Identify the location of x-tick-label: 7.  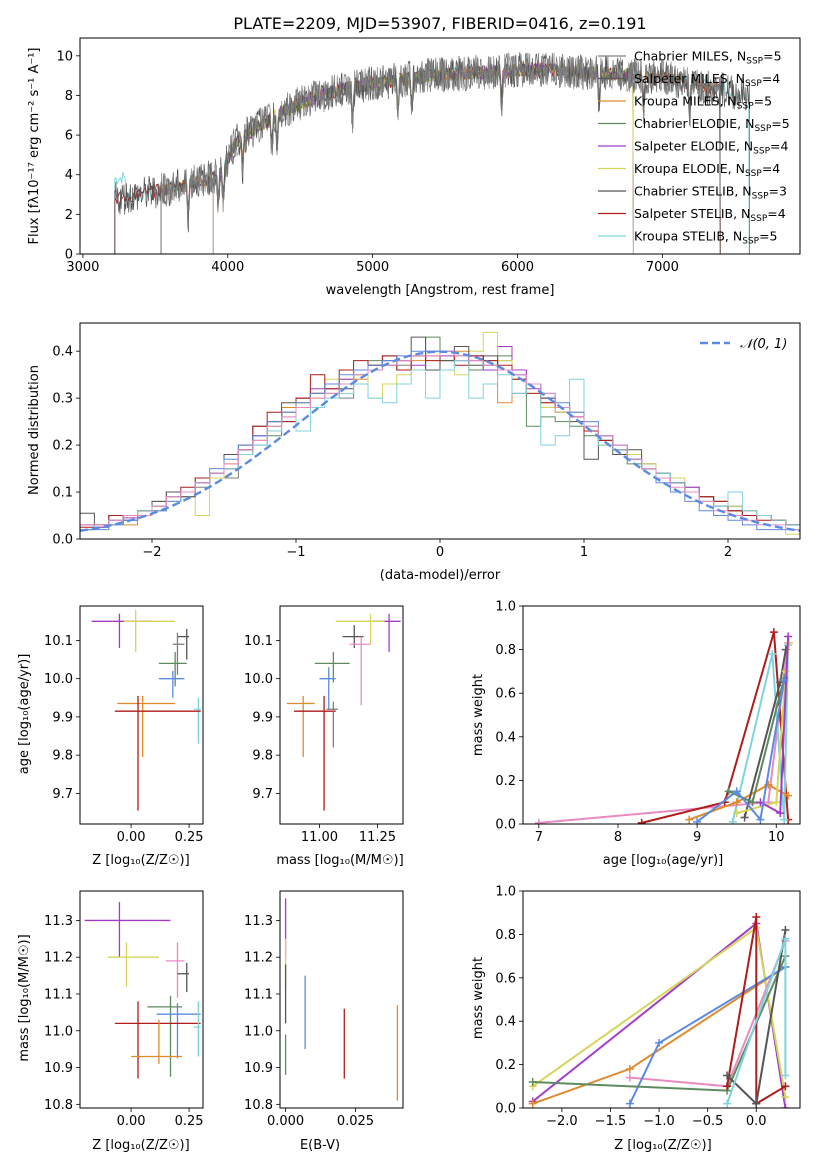
(539, 837).